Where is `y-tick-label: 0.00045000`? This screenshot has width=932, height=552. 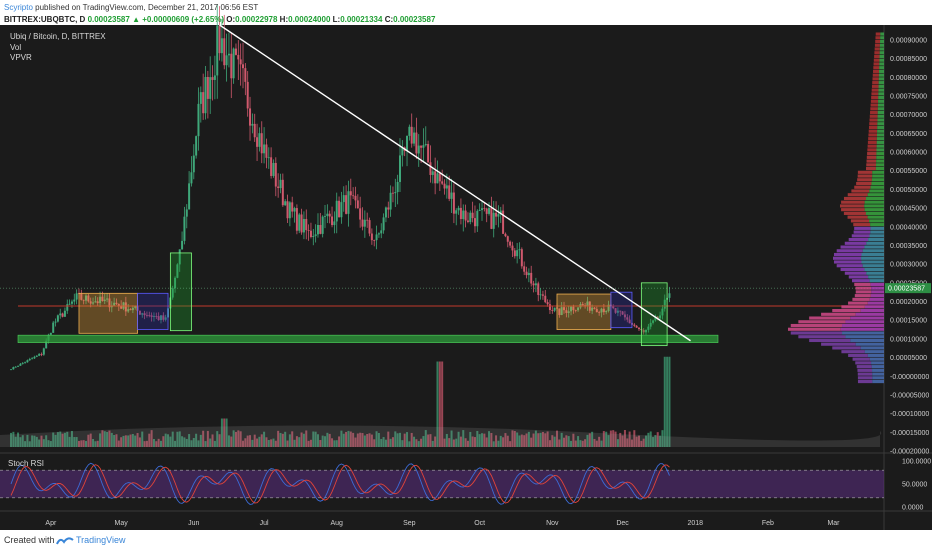 y-tick-label: 0.00045000 is located at coordinates (908, 209).